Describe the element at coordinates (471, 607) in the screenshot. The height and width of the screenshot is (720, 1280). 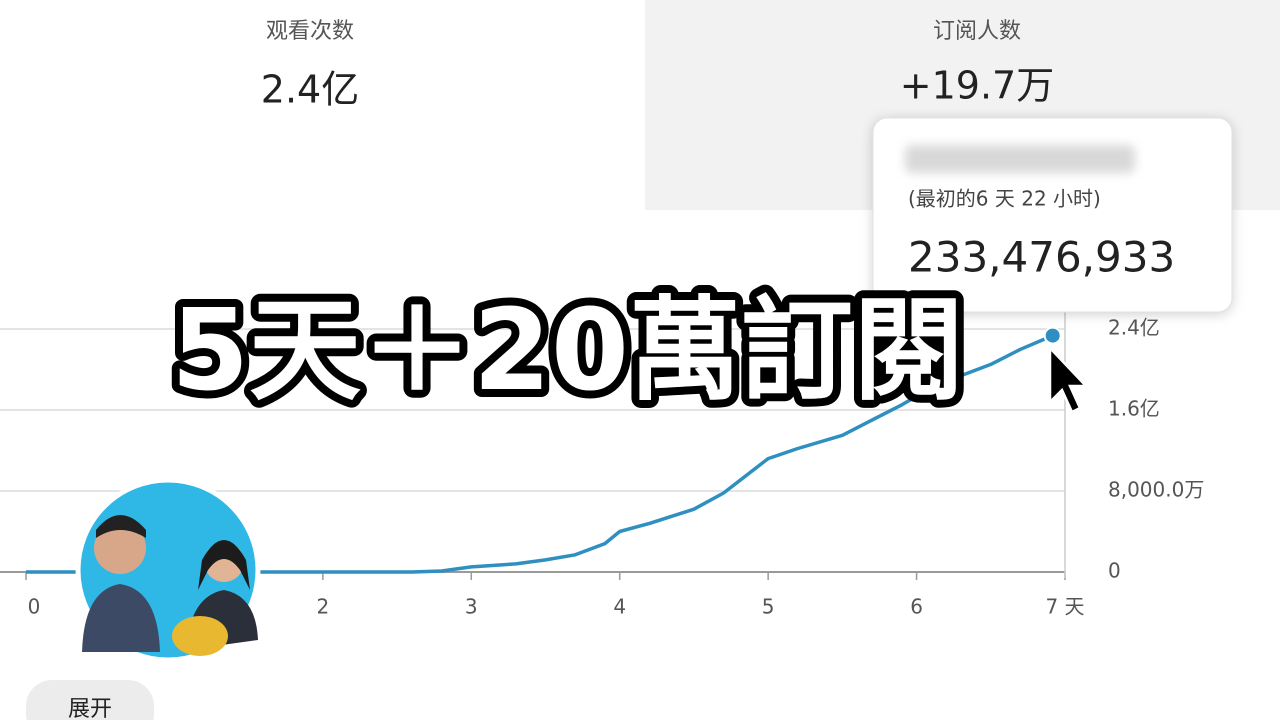
I see `x-tick-label: 3` at that location.